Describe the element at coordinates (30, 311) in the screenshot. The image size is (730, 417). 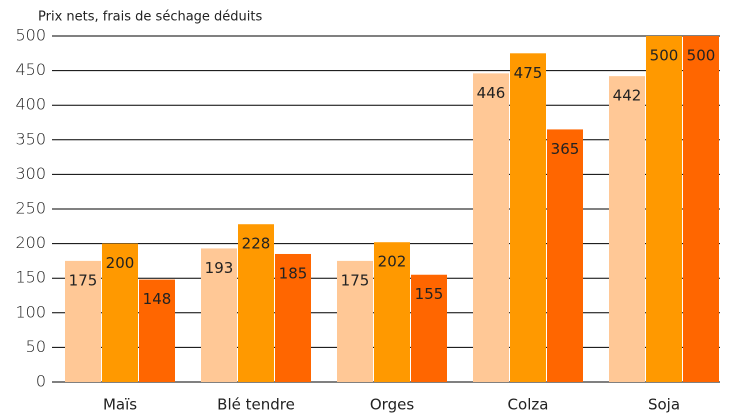
I see `y-tick-label: 100` at that location.